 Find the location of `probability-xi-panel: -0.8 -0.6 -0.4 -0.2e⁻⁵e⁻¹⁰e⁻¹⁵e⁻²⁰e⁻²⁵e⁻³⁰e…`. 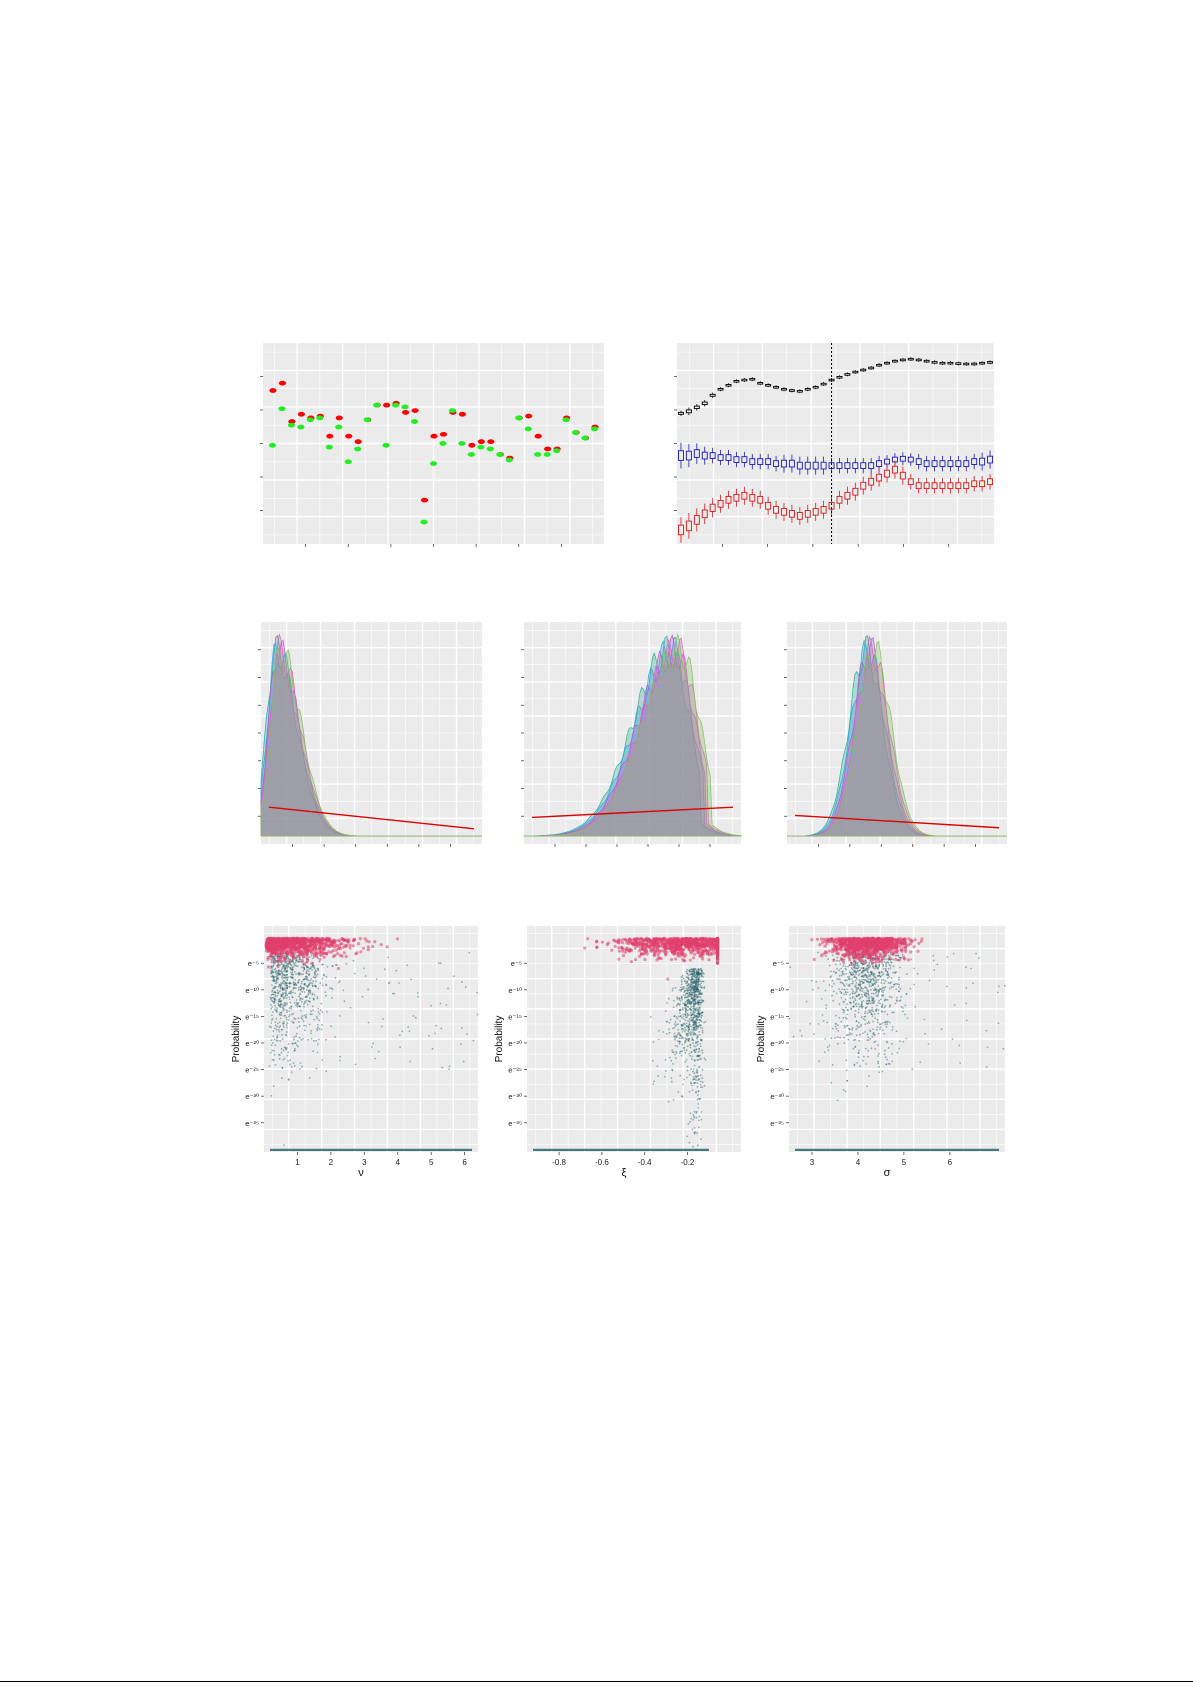

probability-xi-panel: -0.8 -0.6 -0.4 -0.2e⁻⁵e⁻¹⁰e⁻¹⁵e⁻²⁰e⁻²⁵e⁻³⁰e… is located at coordinates (617, 1052).